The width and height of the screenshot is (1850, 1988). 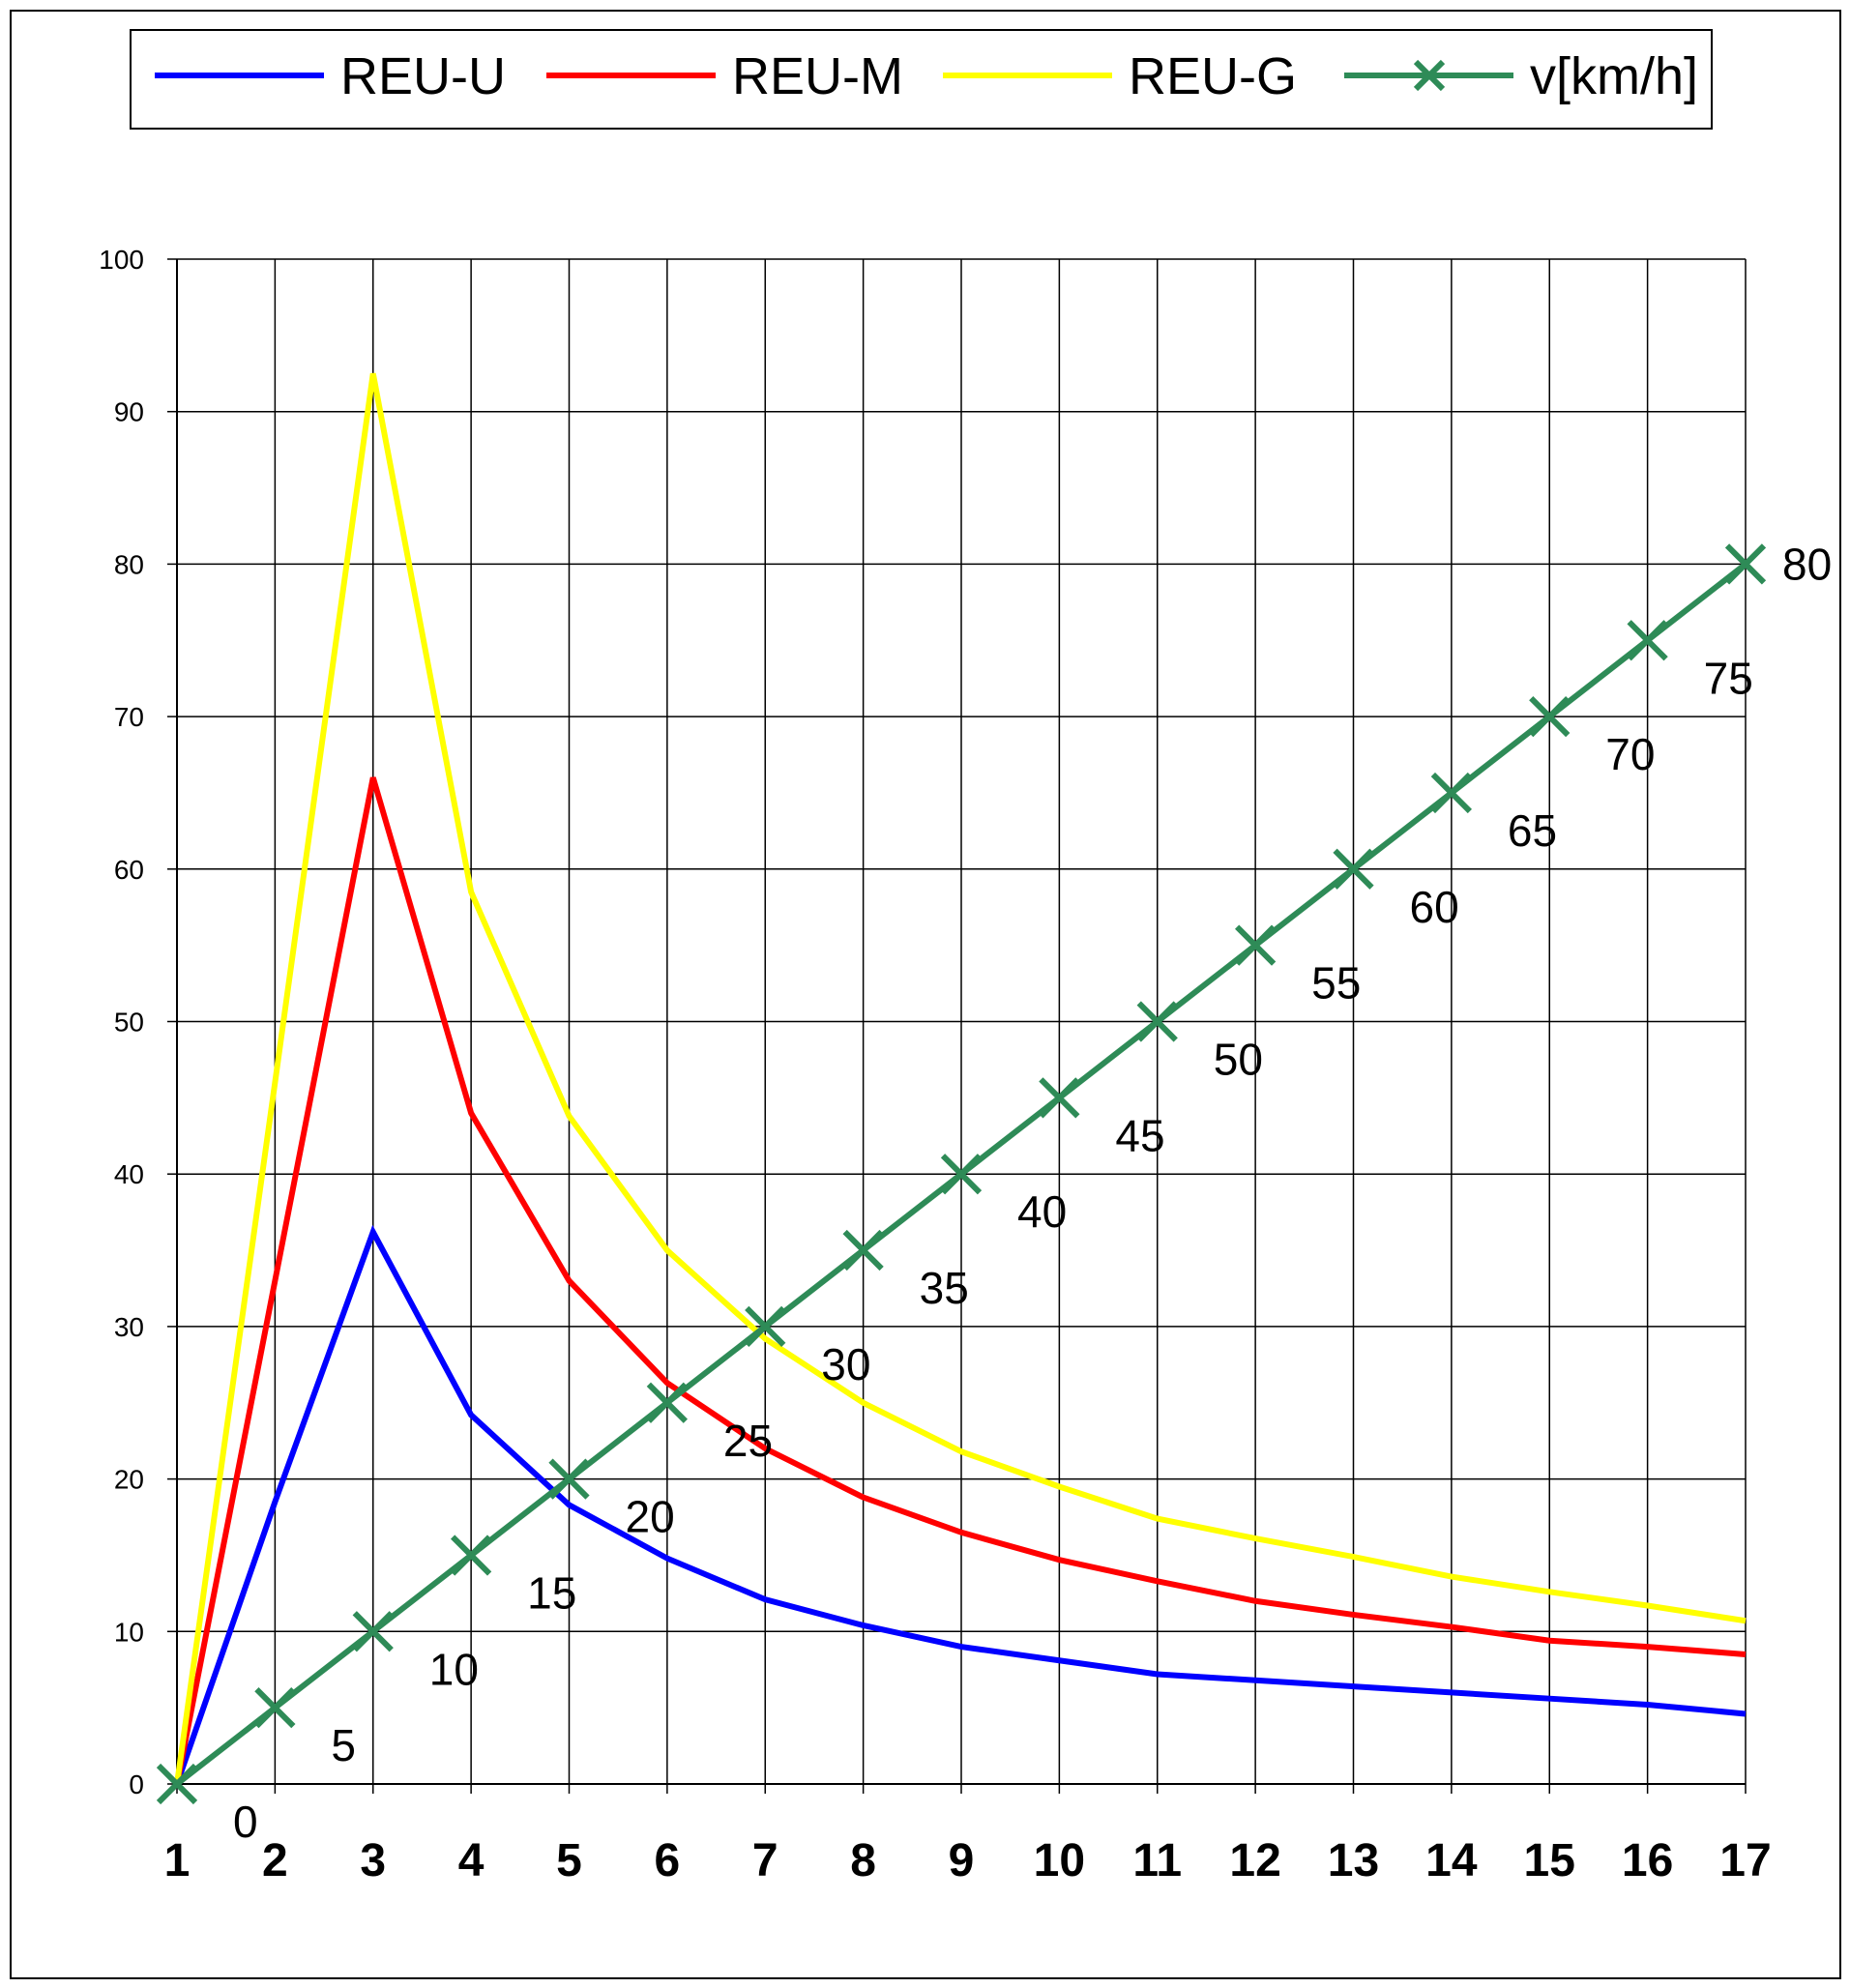 What do you see at coordinates (1549, 1860) in the screenshot?
I see `x-tick-label: 15` at bounding box center [1549, 1860].